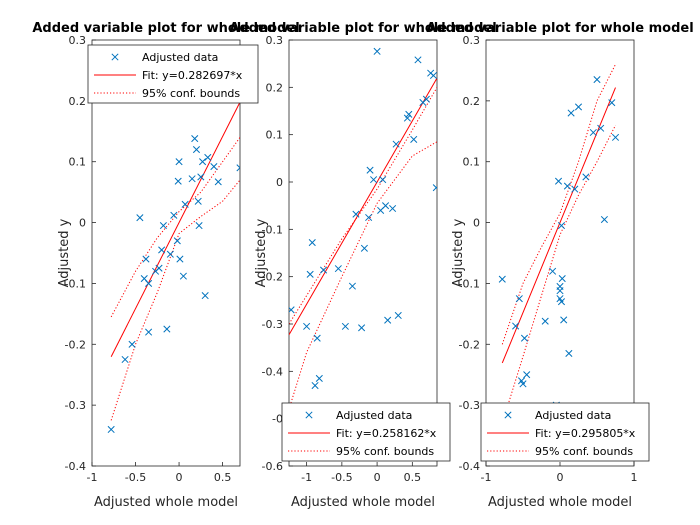 This screenshot has width=700, height=525. I want to click on subplot-1-xtick-label: -1, so click(92, 477).